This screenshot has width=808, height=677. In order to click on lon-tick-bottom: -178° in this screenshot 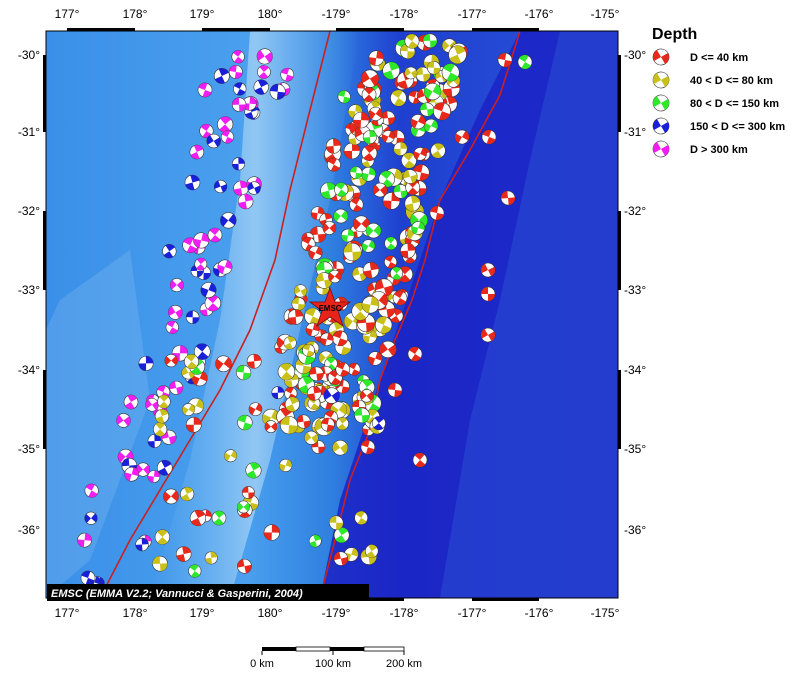, I will do `click(404, 613)`.